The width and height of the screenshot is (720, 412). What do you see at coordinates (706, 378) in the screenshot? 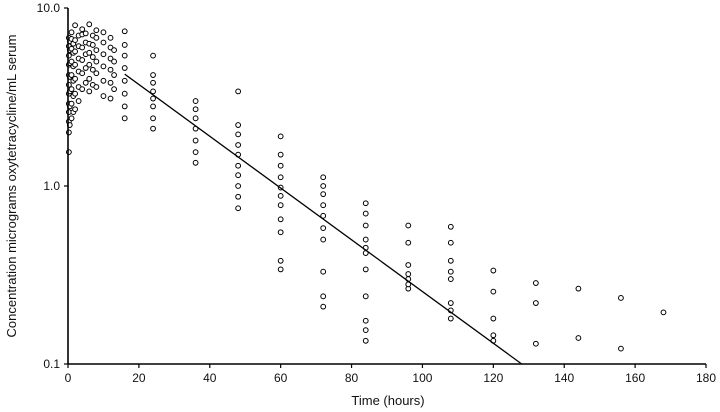
I see `x-tick-label: 180` at bounding box center [706, 378].